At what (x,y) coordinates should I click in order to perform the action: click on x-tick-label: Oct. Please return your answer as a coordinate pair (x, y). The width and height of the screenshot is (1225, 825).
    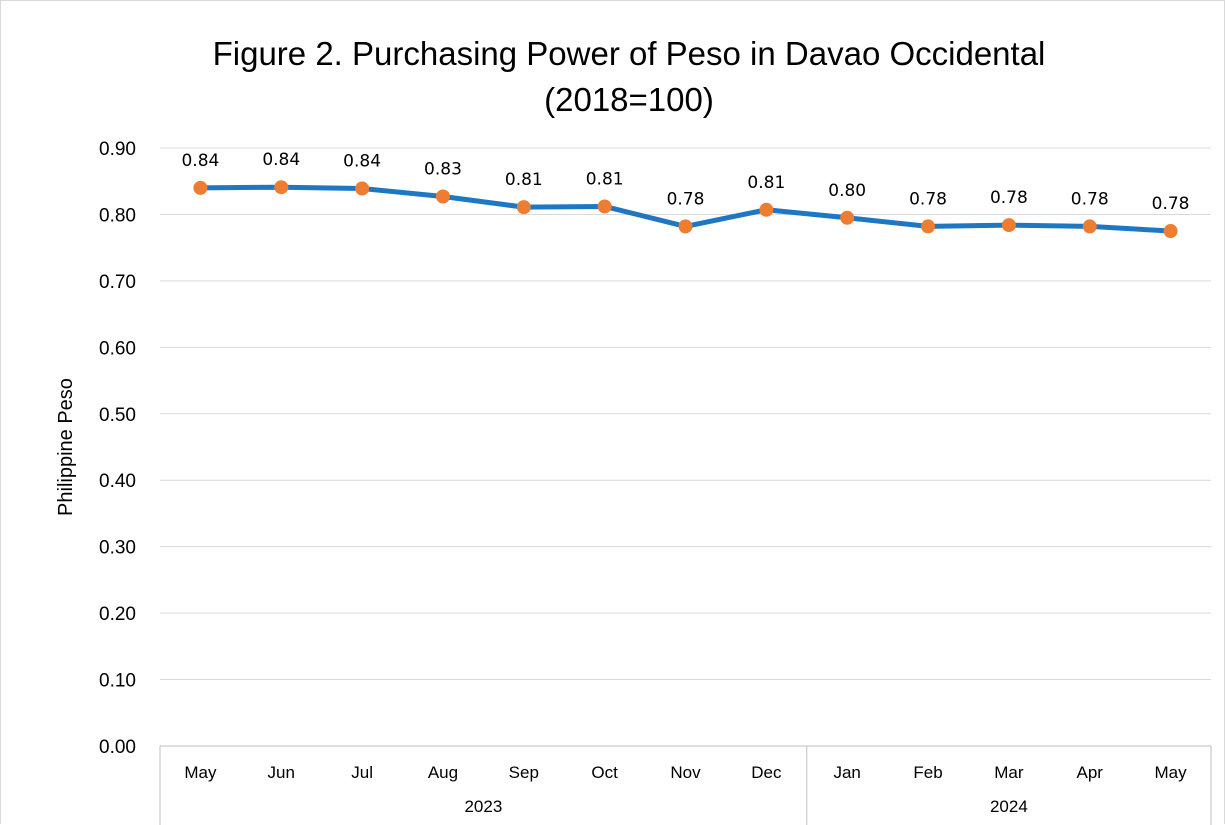
    Looking at the image, I should click on (604, 772).